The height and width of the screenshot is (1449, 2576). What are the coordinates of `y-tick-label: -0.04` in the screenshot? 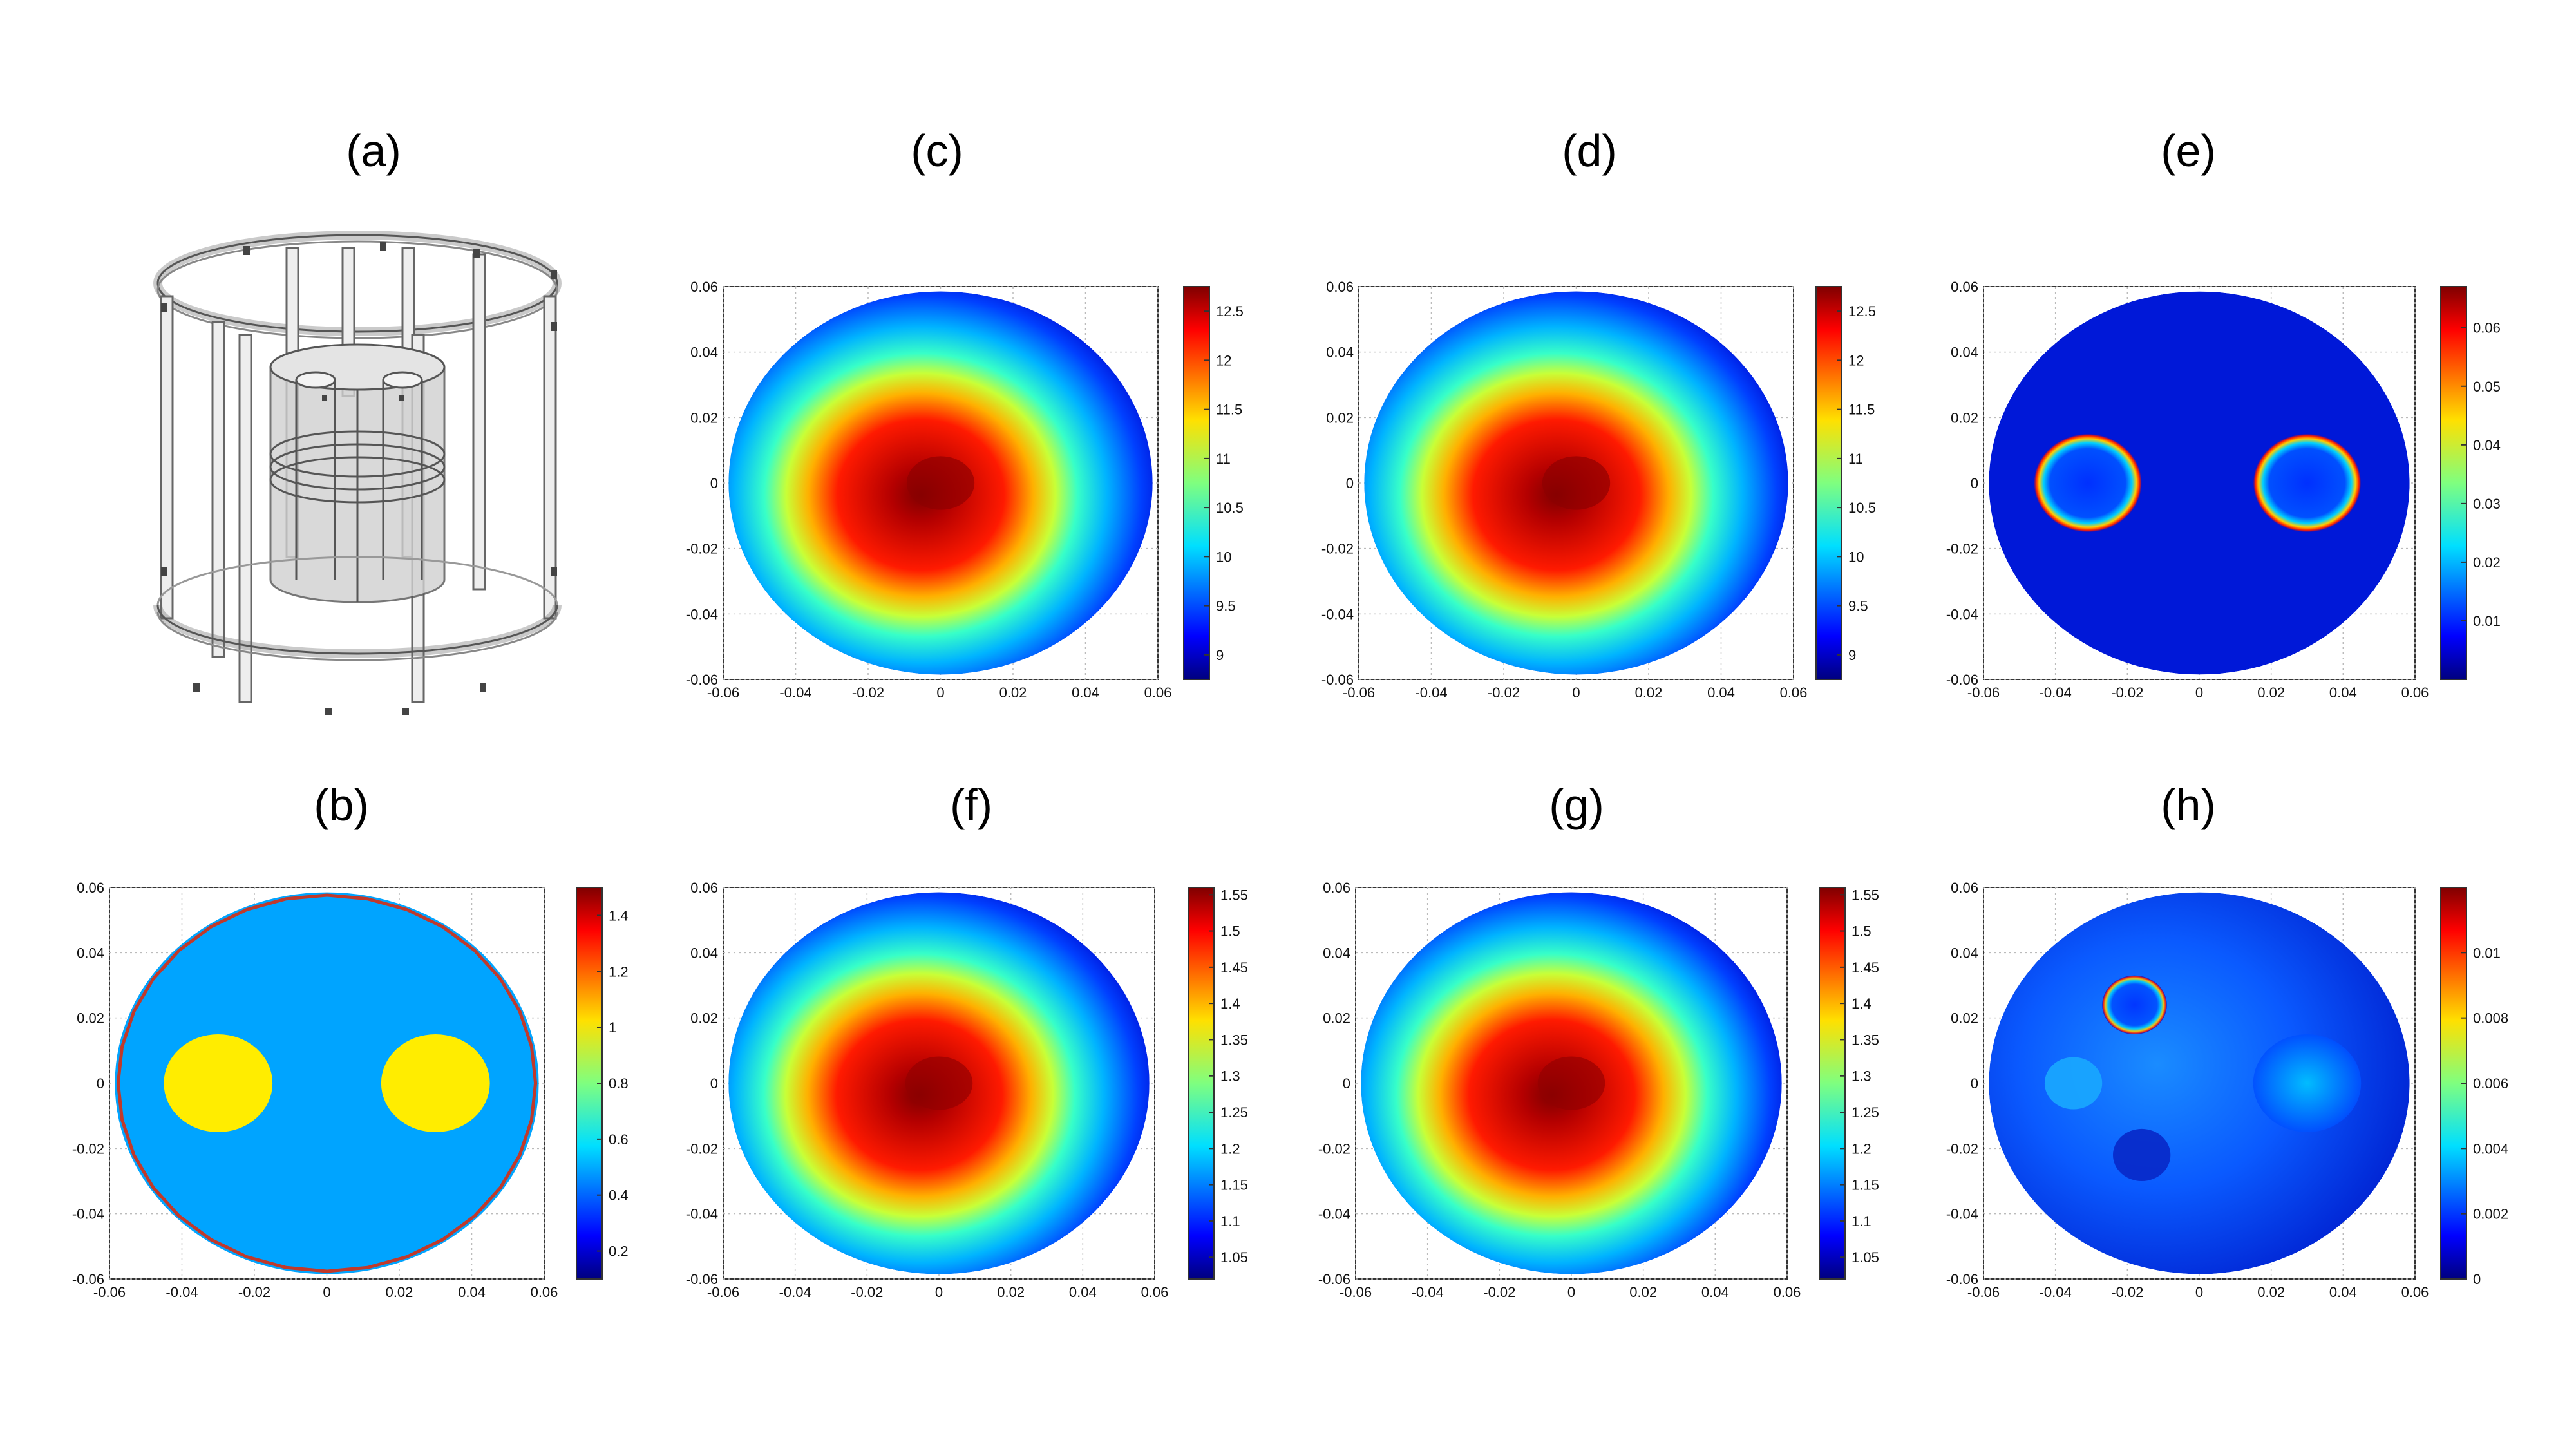 It's located at (1337, 614).